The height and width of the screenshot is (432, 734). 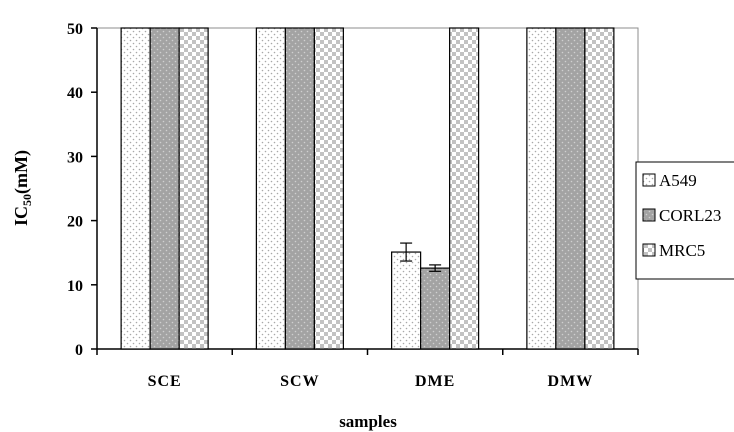 What do you see at coordinates (571, 381) in the screenshot?
I see `x-tick-label: DMW` at bounding box center [571, 381].